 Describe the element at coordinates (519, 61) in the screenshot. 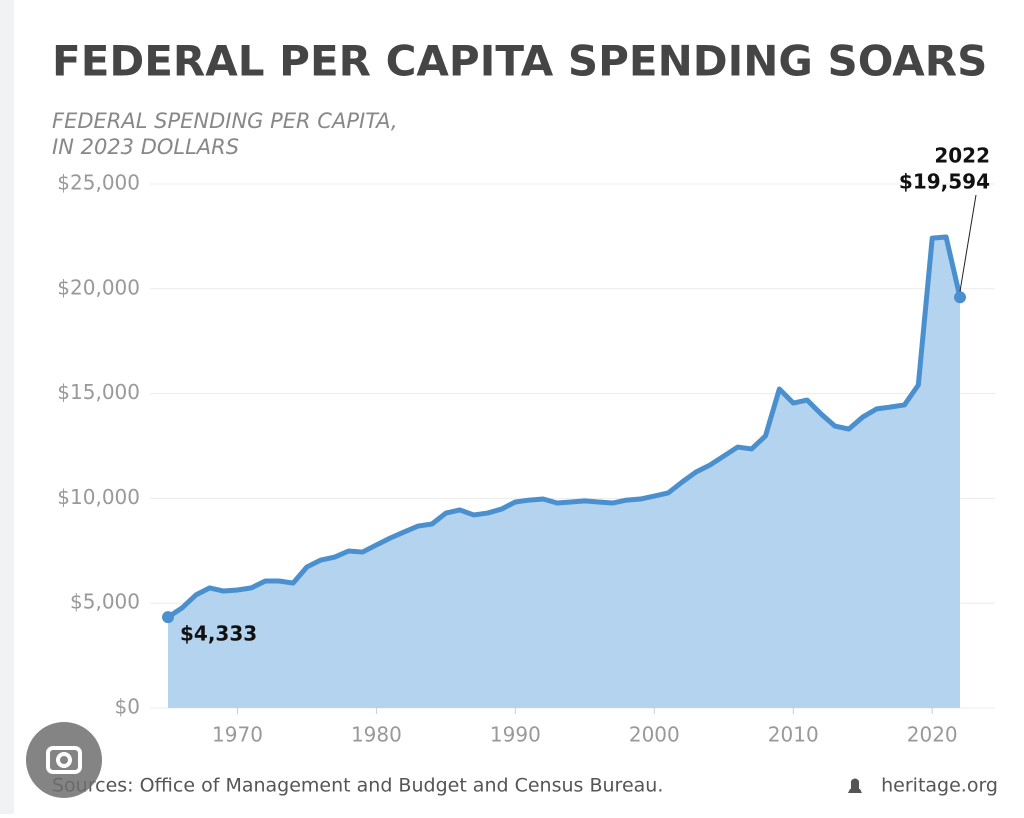

I see `chart-title: FEDERAL PER CAPITA SPENDING SOARS` at that location.